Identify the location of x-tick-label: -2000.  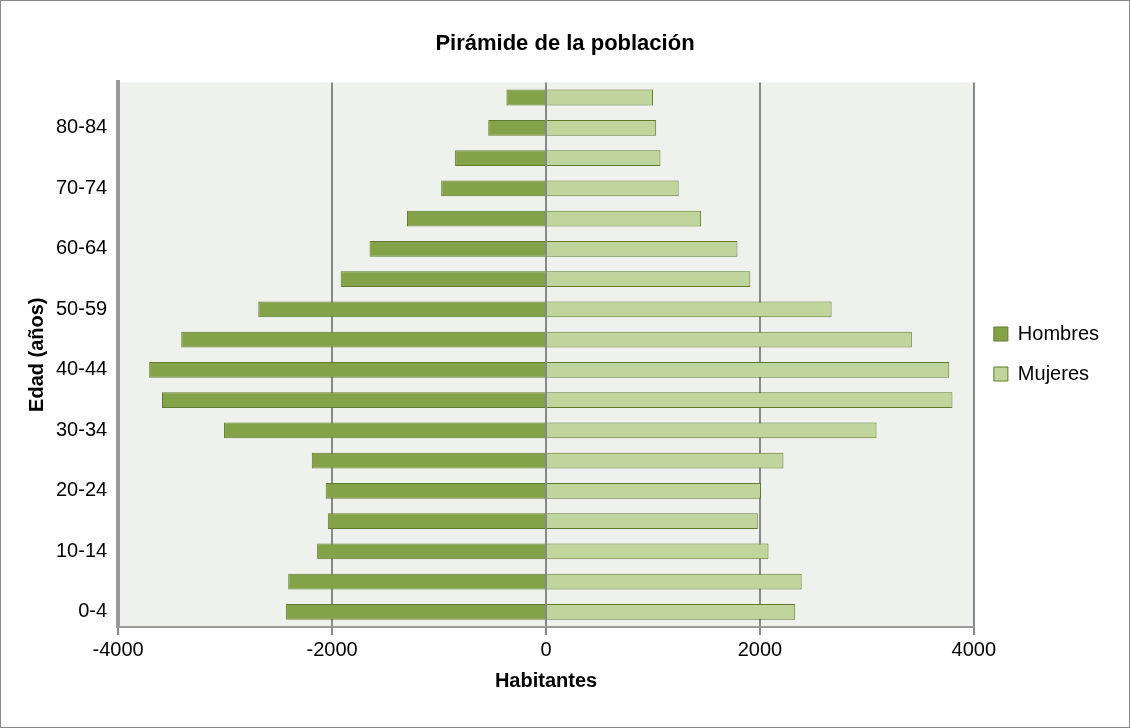
(332, 648).